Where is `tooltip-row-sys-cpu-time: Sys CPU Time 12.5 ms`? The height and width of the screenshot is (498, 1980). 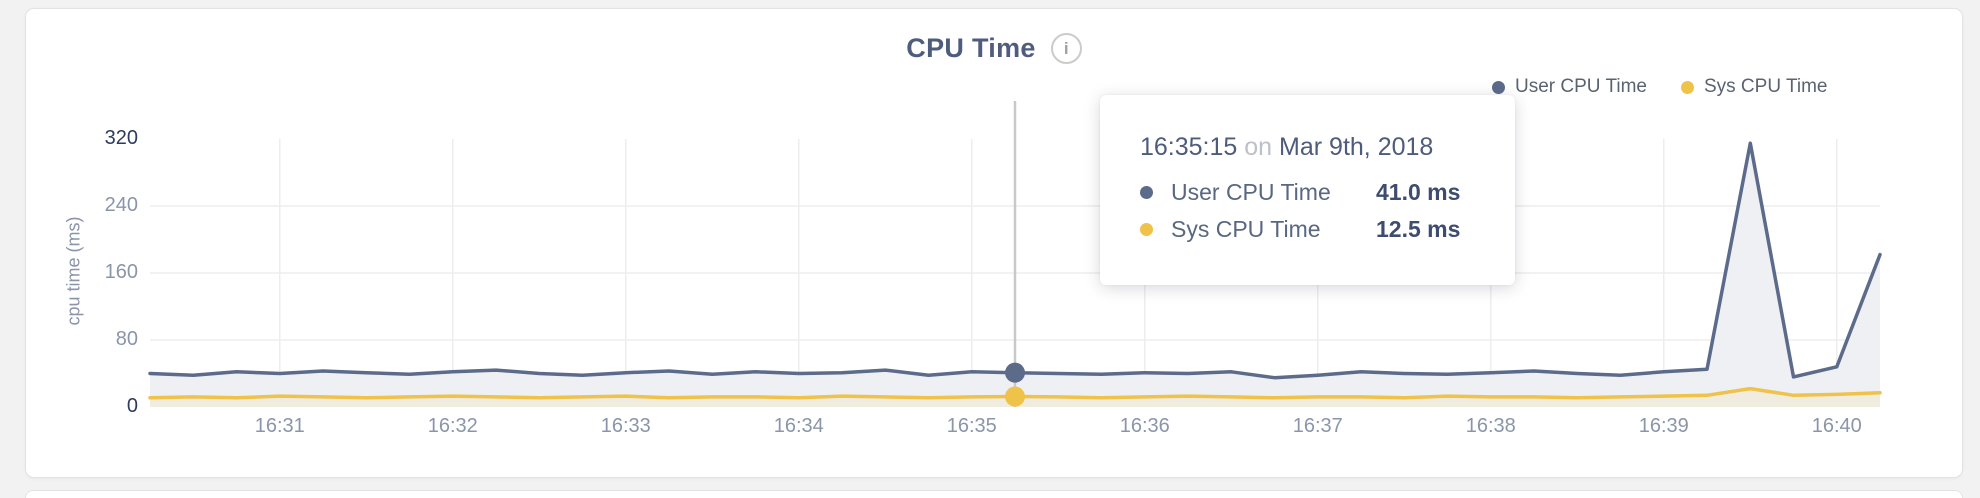
tooltip-row-sys-cpu-time: Sys CPU Time 12.5 ms is located at coordinates (1312, 229).